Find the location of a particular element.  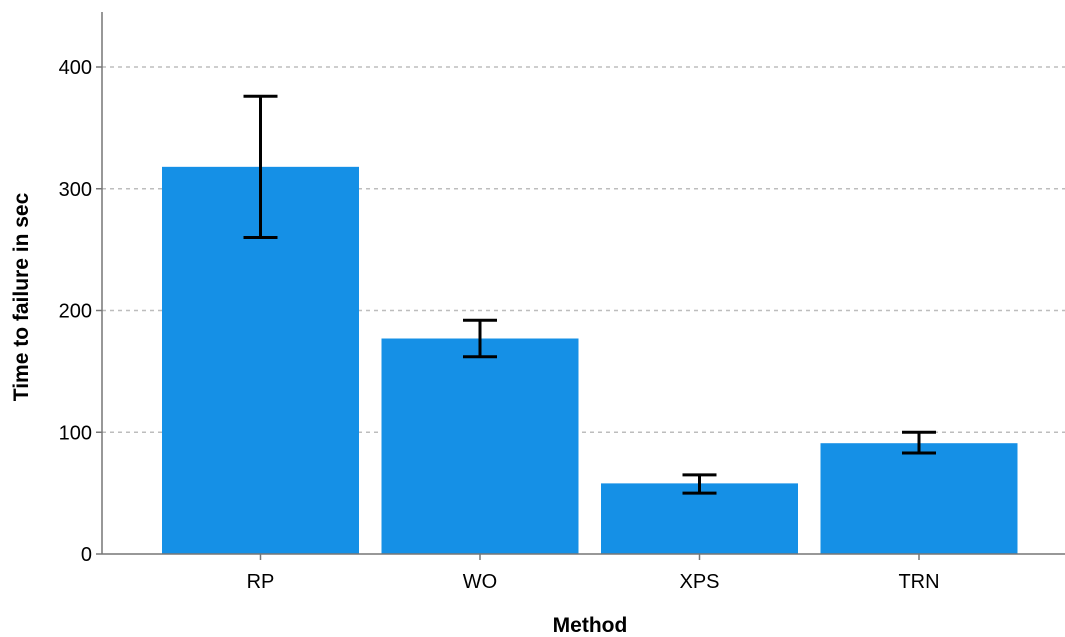

x-axis-title: Method is located at coordinates (590, 625).